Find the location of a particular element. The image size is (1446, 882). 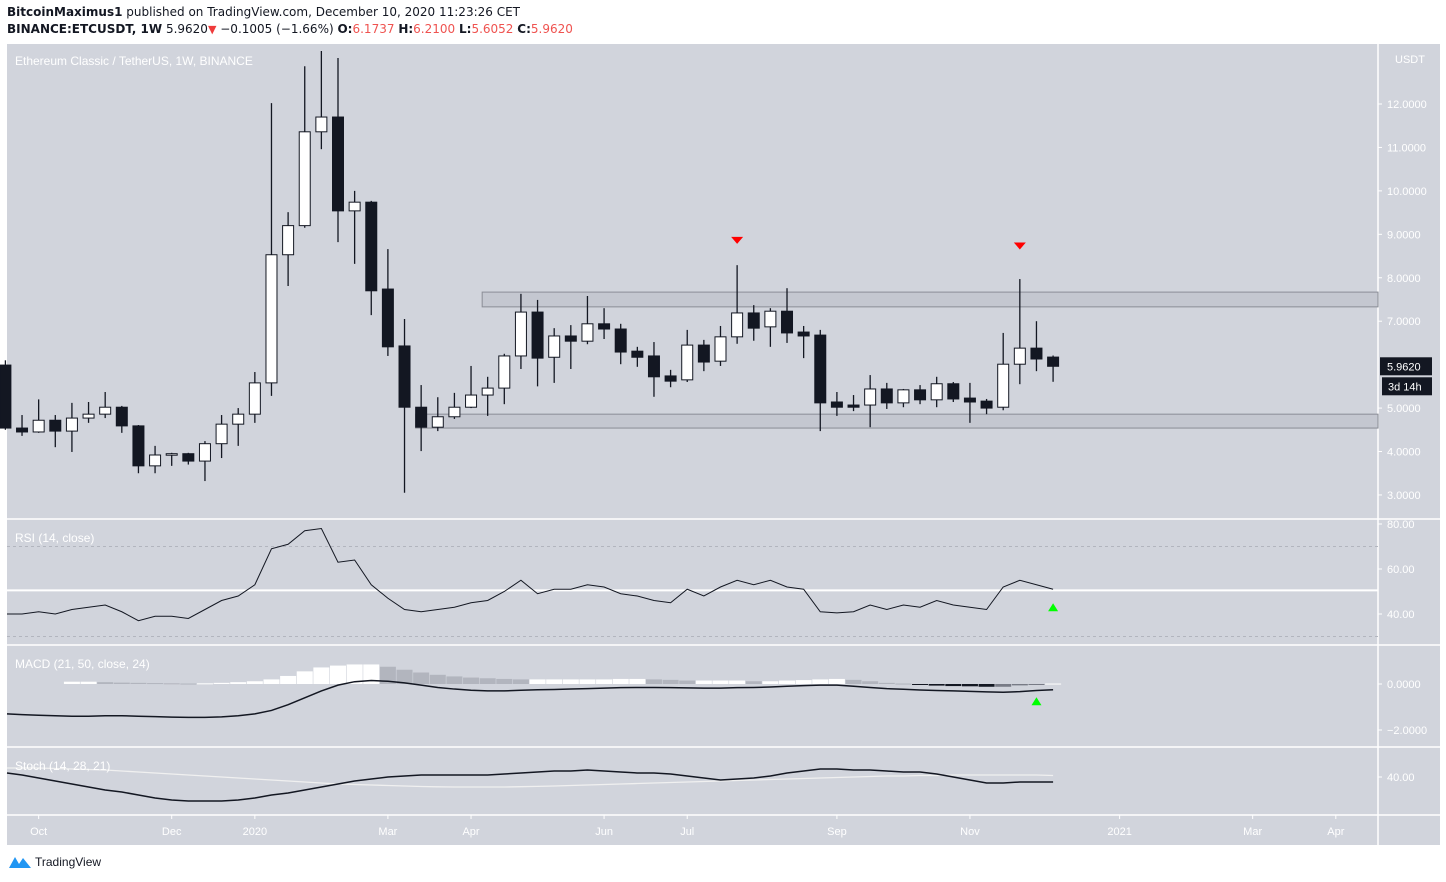

stoch-d-line is located at coordinates (530, 777).